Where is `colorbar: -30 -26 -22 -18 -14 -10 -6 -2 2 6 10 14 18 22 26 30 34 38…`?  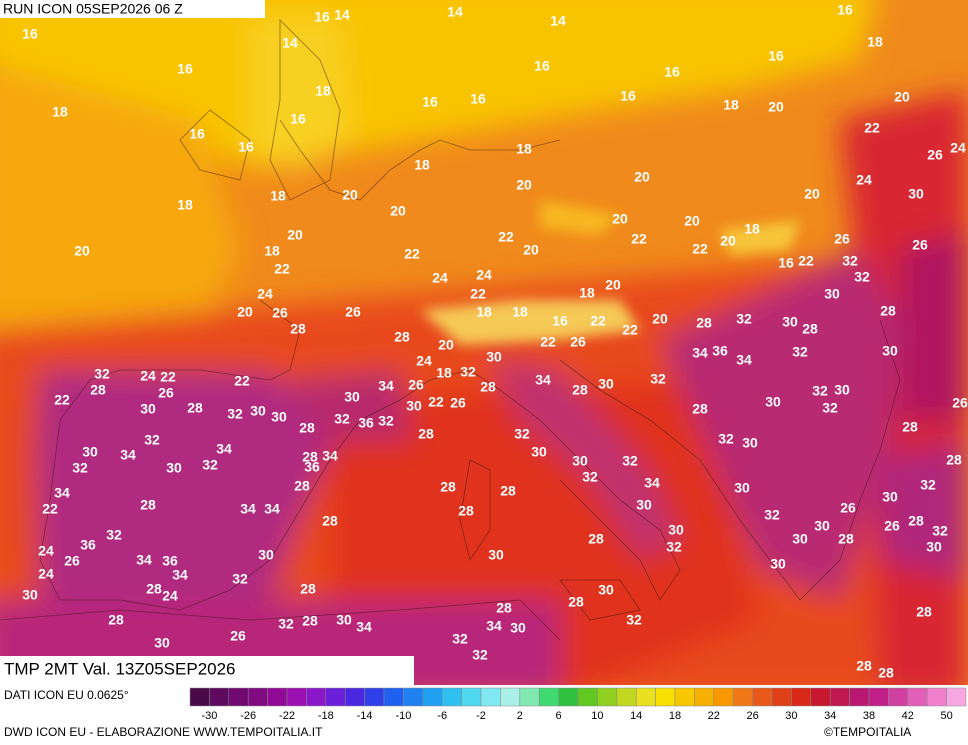 colorbar: -30 -26 -22 -18 -14 -10 -6 -2 2 6 10 14 18 22 26 30 34 38… is located at coordinates (578, 704).